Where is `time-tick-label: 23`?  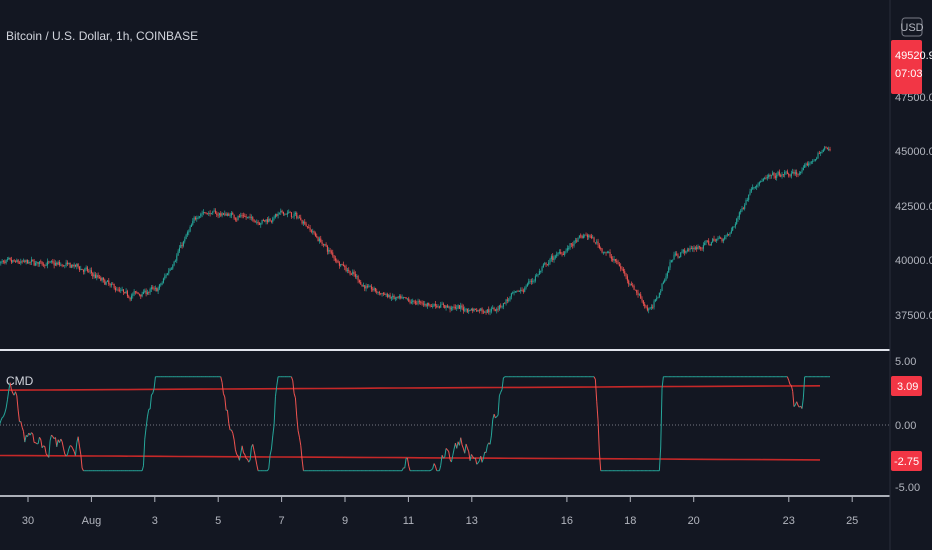 time-tick-label: 23 is located at coordinates (789, 521).